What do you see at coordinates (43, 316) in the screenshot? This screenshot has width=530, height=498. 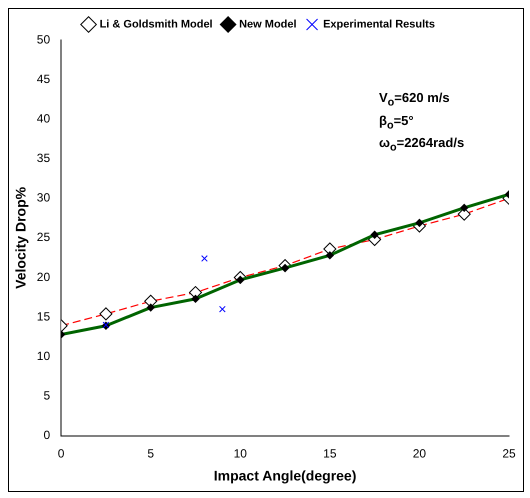 I see `y-tick-label: 15` at bounding box center [43, 316].